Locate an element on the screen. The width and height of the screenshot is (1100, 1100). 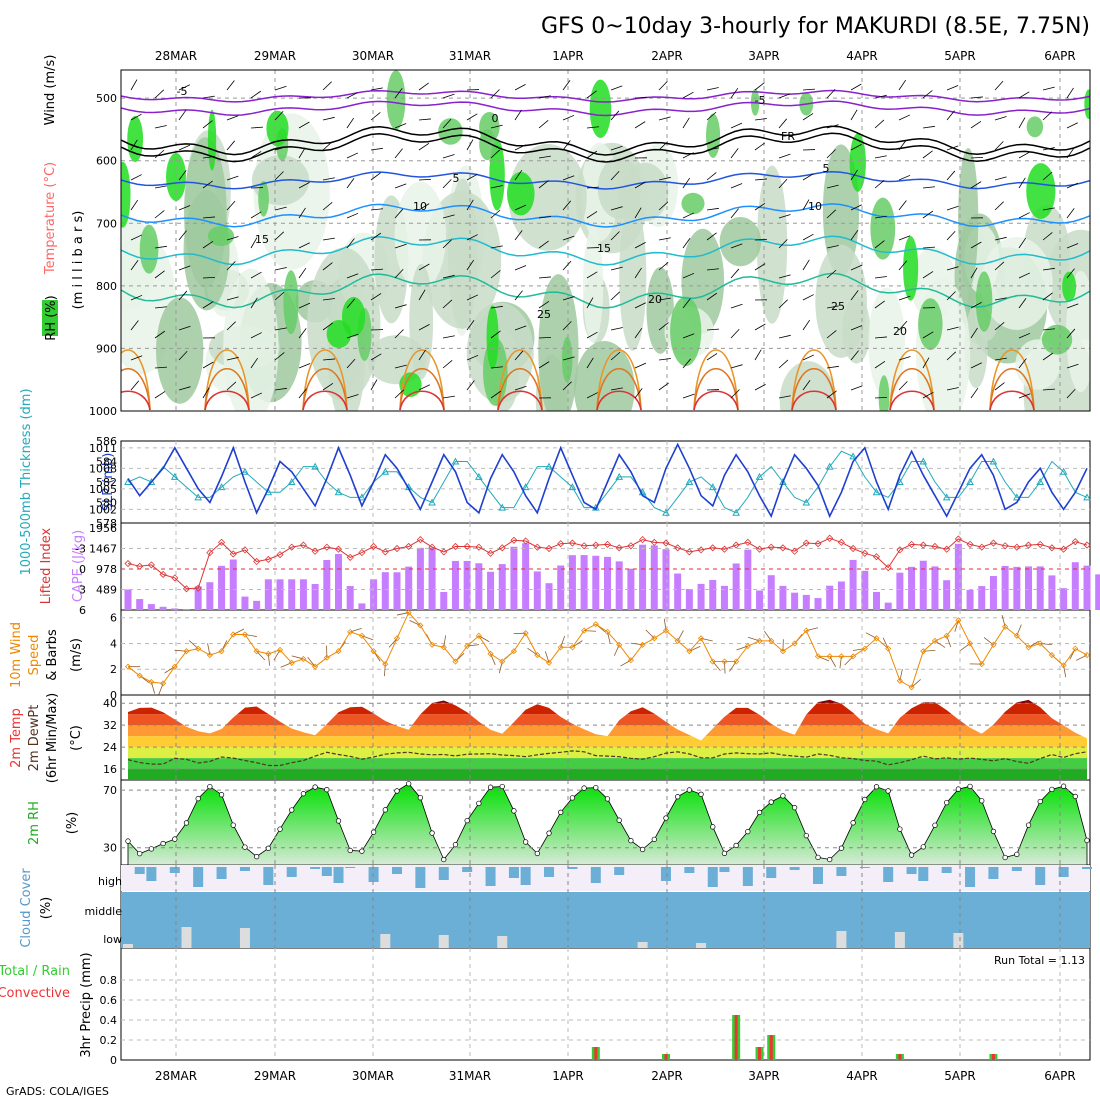
rh2m-area is located at coordinates (607, 824).